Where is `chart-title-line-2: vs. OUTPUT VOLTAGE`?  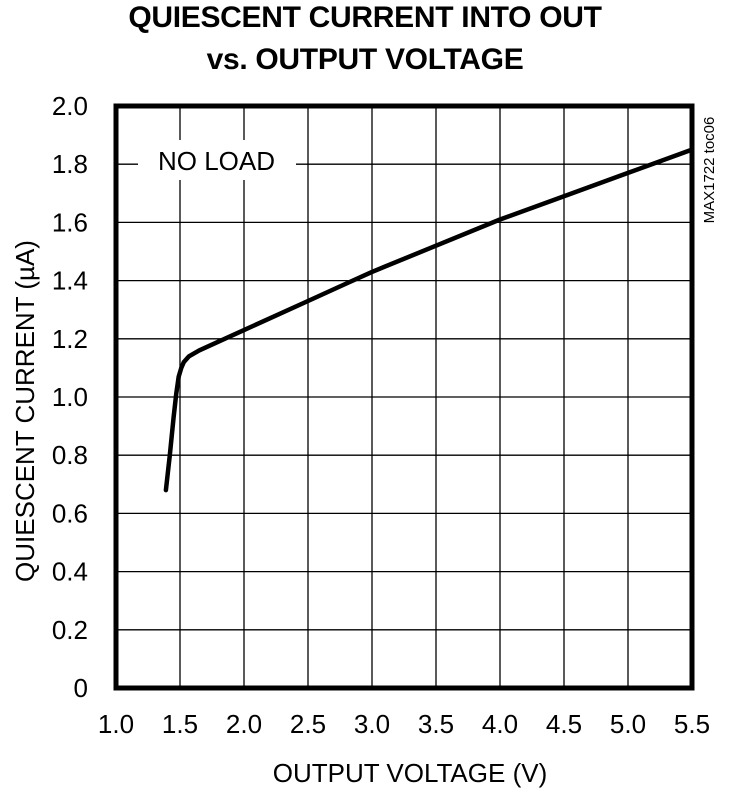 chart-title-line-2: vs. OUTPUT VOLTAGE is located at coordinates (365, 59).